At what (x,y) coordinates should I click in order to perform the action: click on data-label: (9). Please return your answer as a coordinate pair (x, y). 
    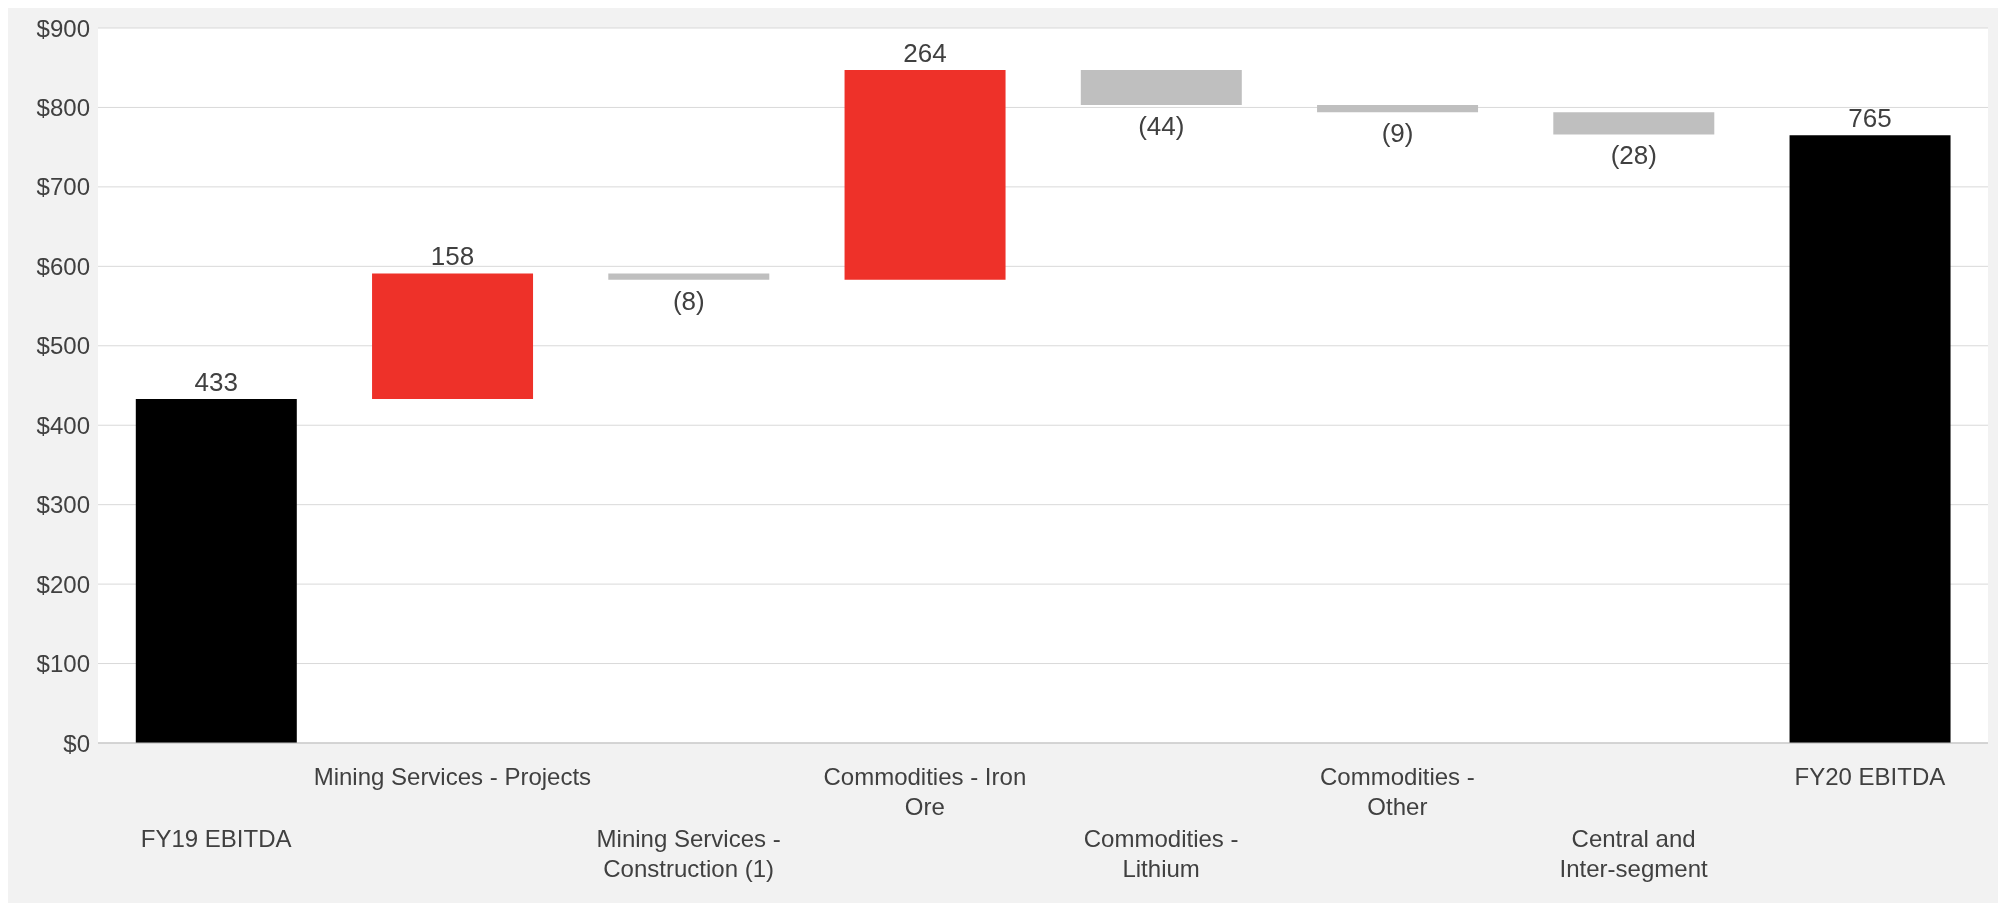
    Looking at the image, I should click on (1397, 133).